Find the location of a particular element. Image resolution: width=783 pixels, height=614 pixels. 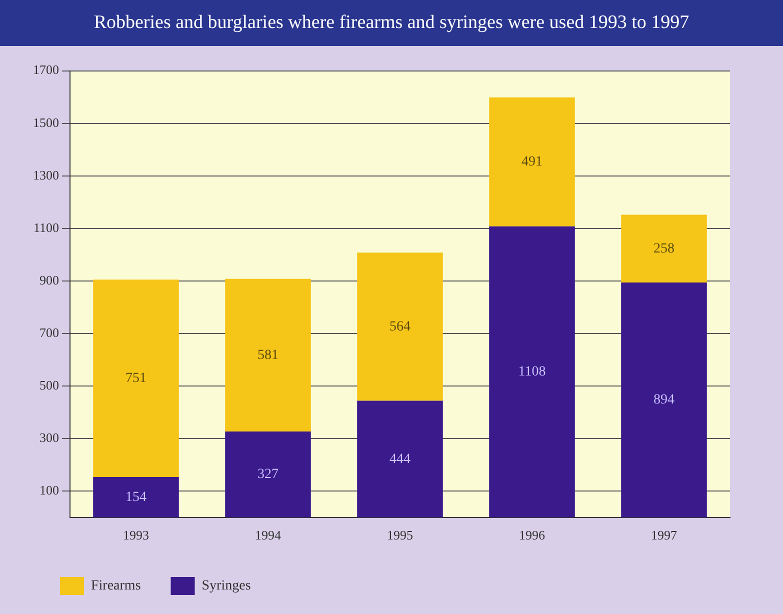

x-tick-label: 1994 is located at coordinates (268, 535).